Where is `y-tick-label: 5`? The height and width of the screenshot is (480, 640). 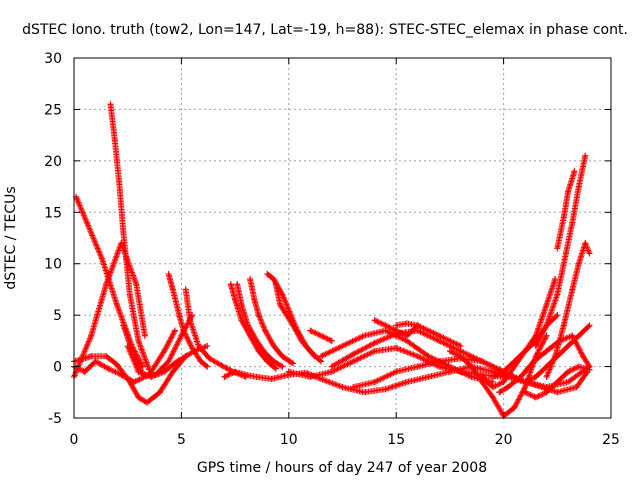 y-tick-label: 5 is located at coordinates (57, 316).